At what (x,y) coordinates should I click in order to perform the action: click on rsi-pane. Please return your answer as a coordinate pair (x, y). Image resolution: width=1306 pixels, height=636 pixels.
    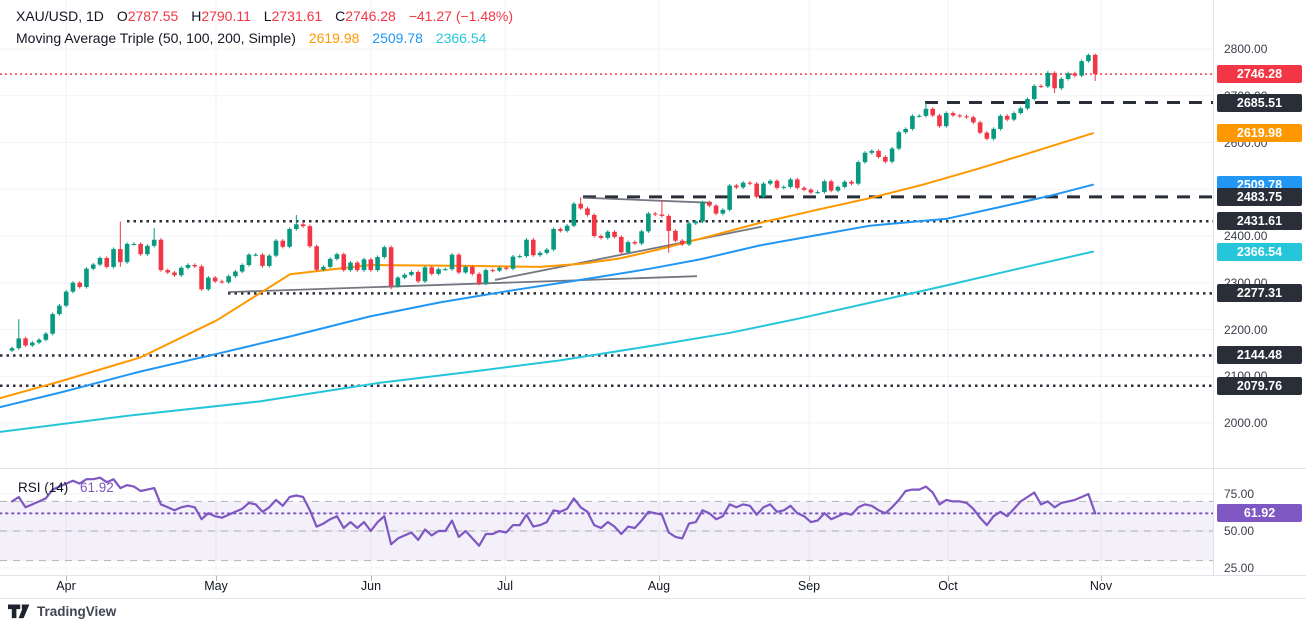
    Looking at the image, I should click on (606, 519).